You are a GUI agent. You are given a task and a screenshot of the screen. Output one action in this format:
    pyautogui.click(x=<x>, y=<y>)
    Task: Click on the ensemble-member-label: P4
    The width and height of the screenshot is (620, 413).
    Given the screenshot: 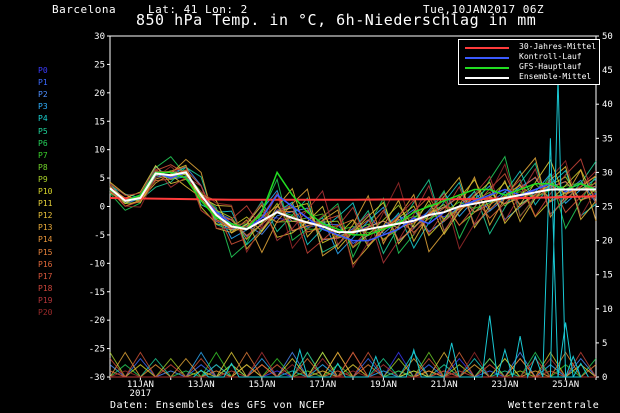 What is the action you would take?
    pyautogui.click(x=43, y=119)
    